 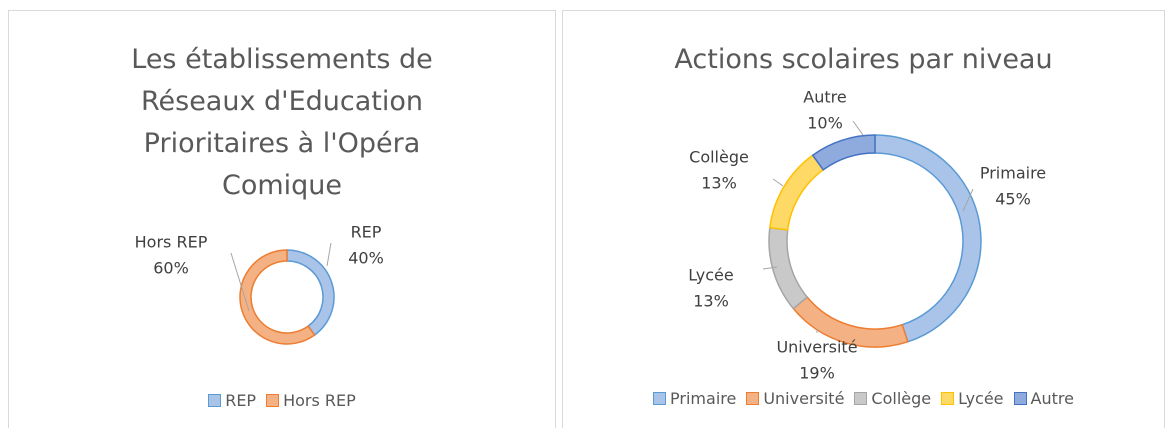 I want to click on legend-item: Université, so click(x=795, y=398).